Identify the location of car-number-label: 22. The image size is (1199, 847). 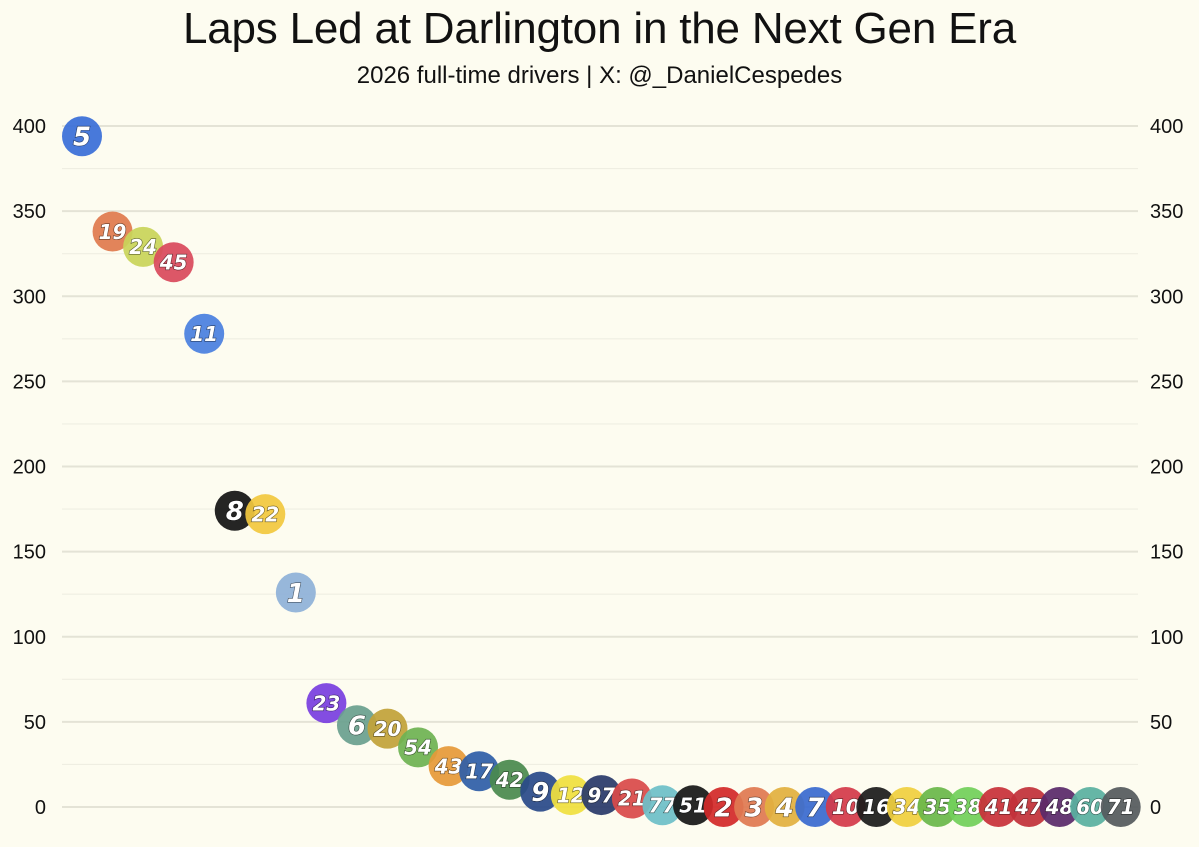
(265, 514).